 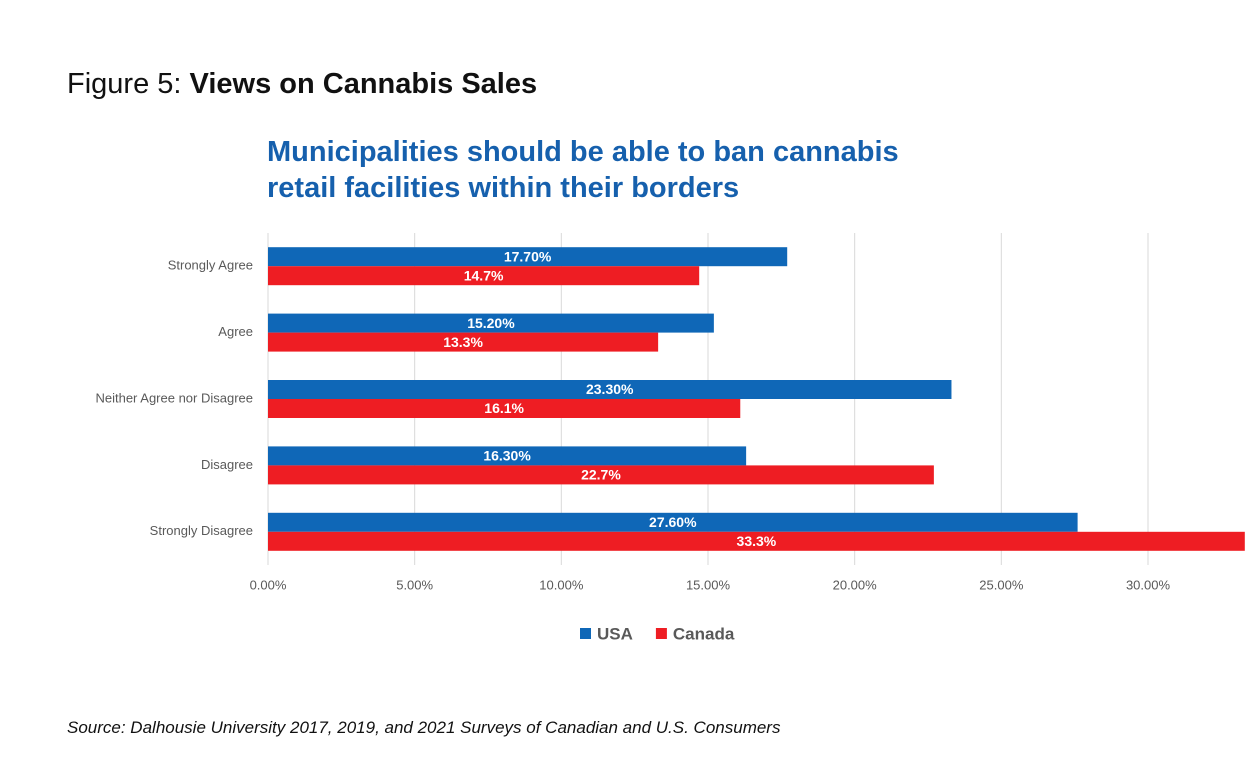 I want to click on x-tick-label: 10.00%, so click(x=561, y=584).